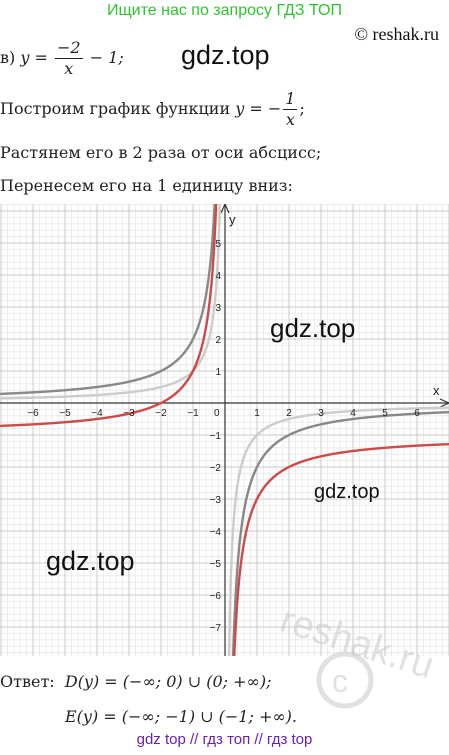 This screenshot has width=449, height=755. I want to click on curve-series-3-left, so click(109, 316).